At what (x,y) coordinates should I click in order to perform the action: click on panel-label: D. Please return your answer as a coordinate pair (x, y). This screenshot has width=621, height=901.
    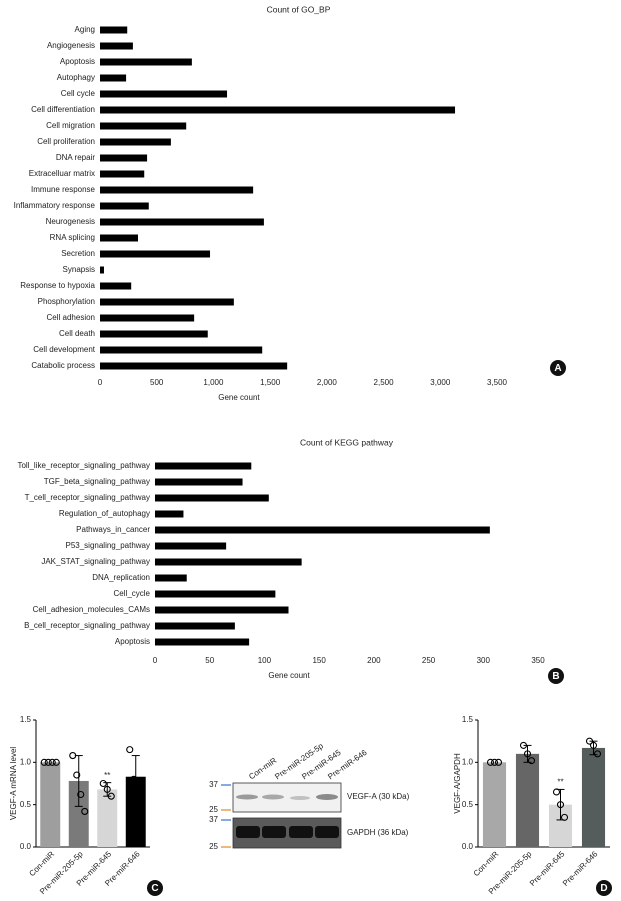
    Looking at the image, I should click on (603, 888).